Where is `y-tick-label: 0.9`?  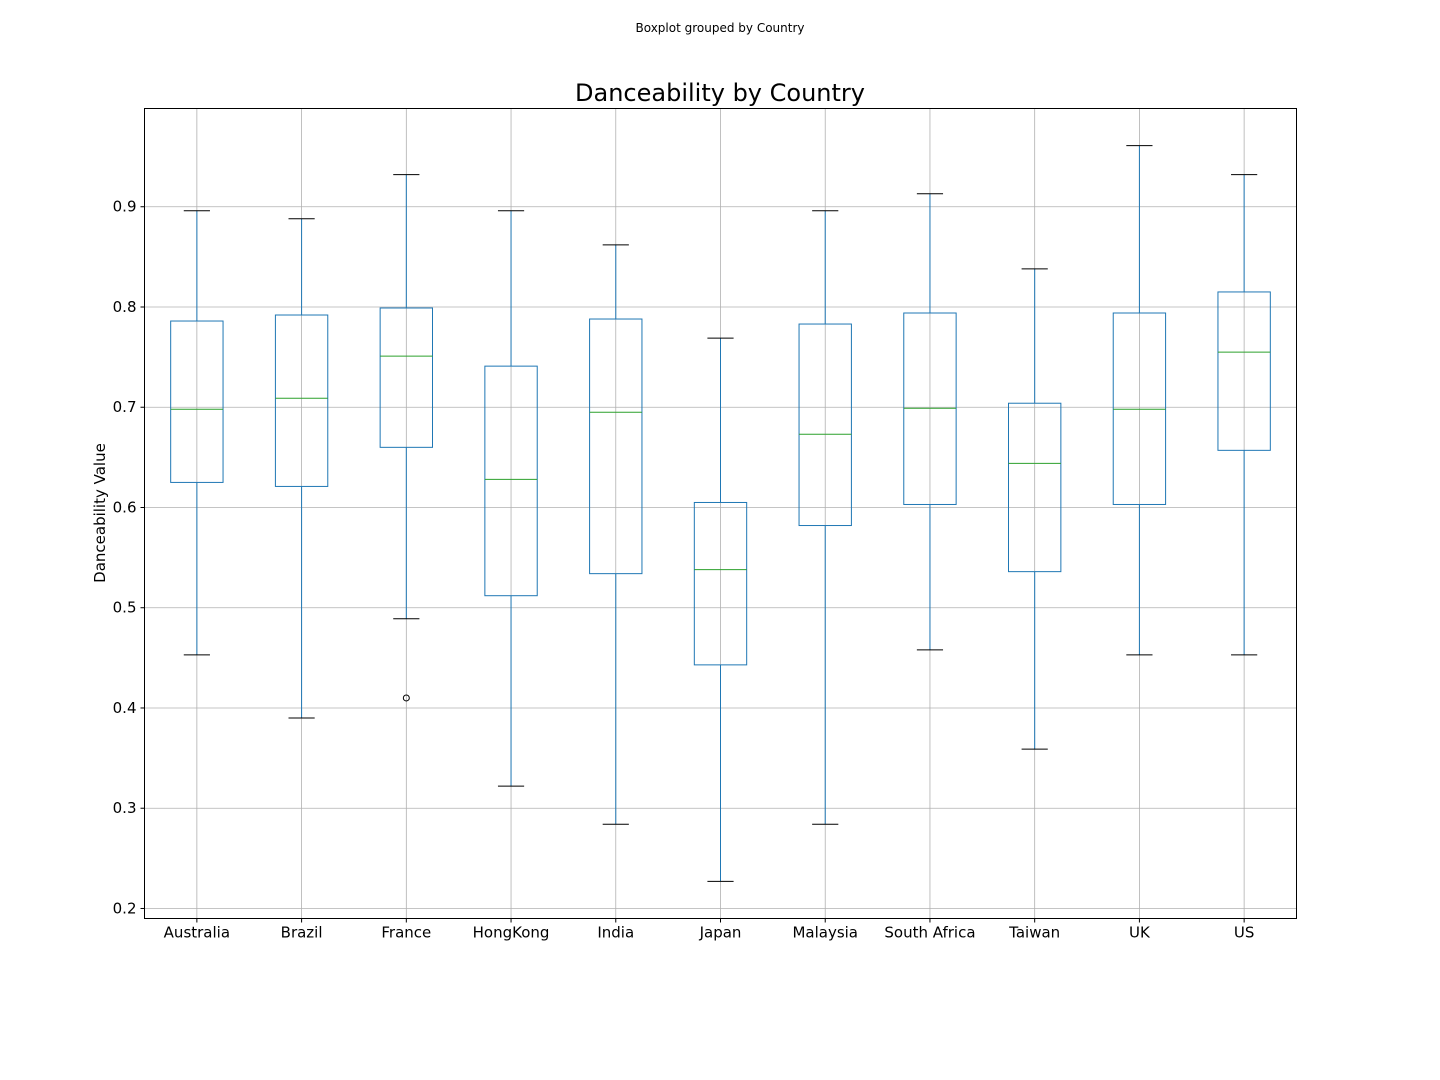
y-tick-label: 0.9 is located at coordinates (125, 207).